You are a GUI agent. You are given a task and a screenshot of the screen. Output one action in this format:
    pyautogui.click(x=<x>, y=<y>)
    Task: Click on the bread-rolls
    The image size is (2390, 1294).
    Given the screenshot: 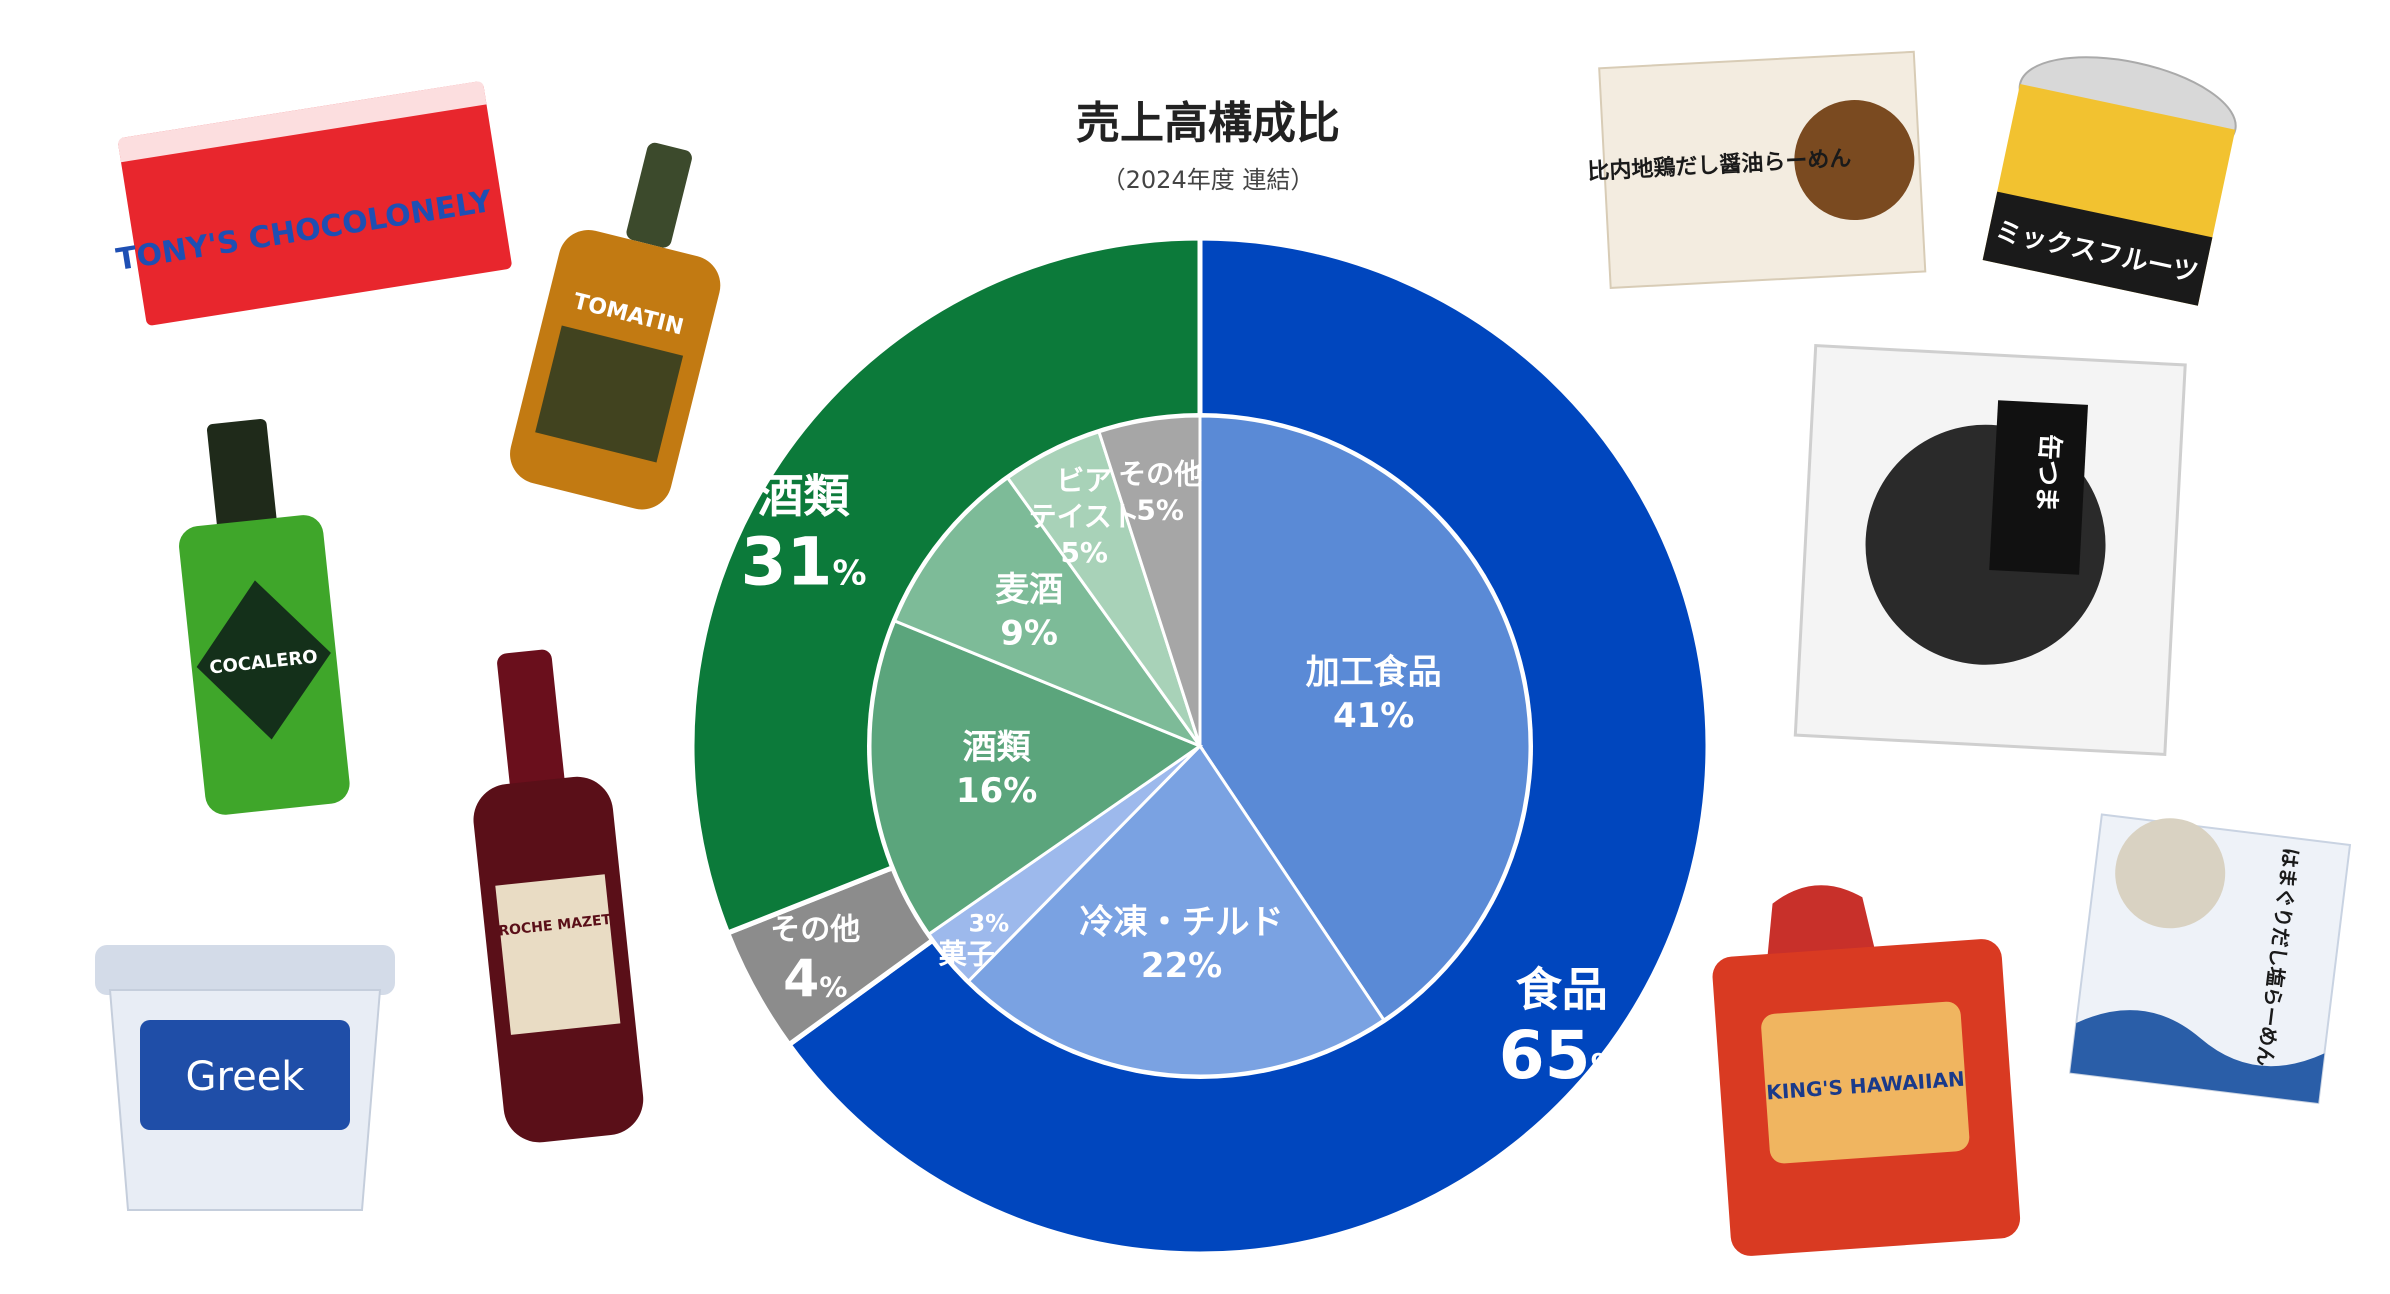 What is the action you would take?
    pyautogui.click(x=1865, y=1082)
    